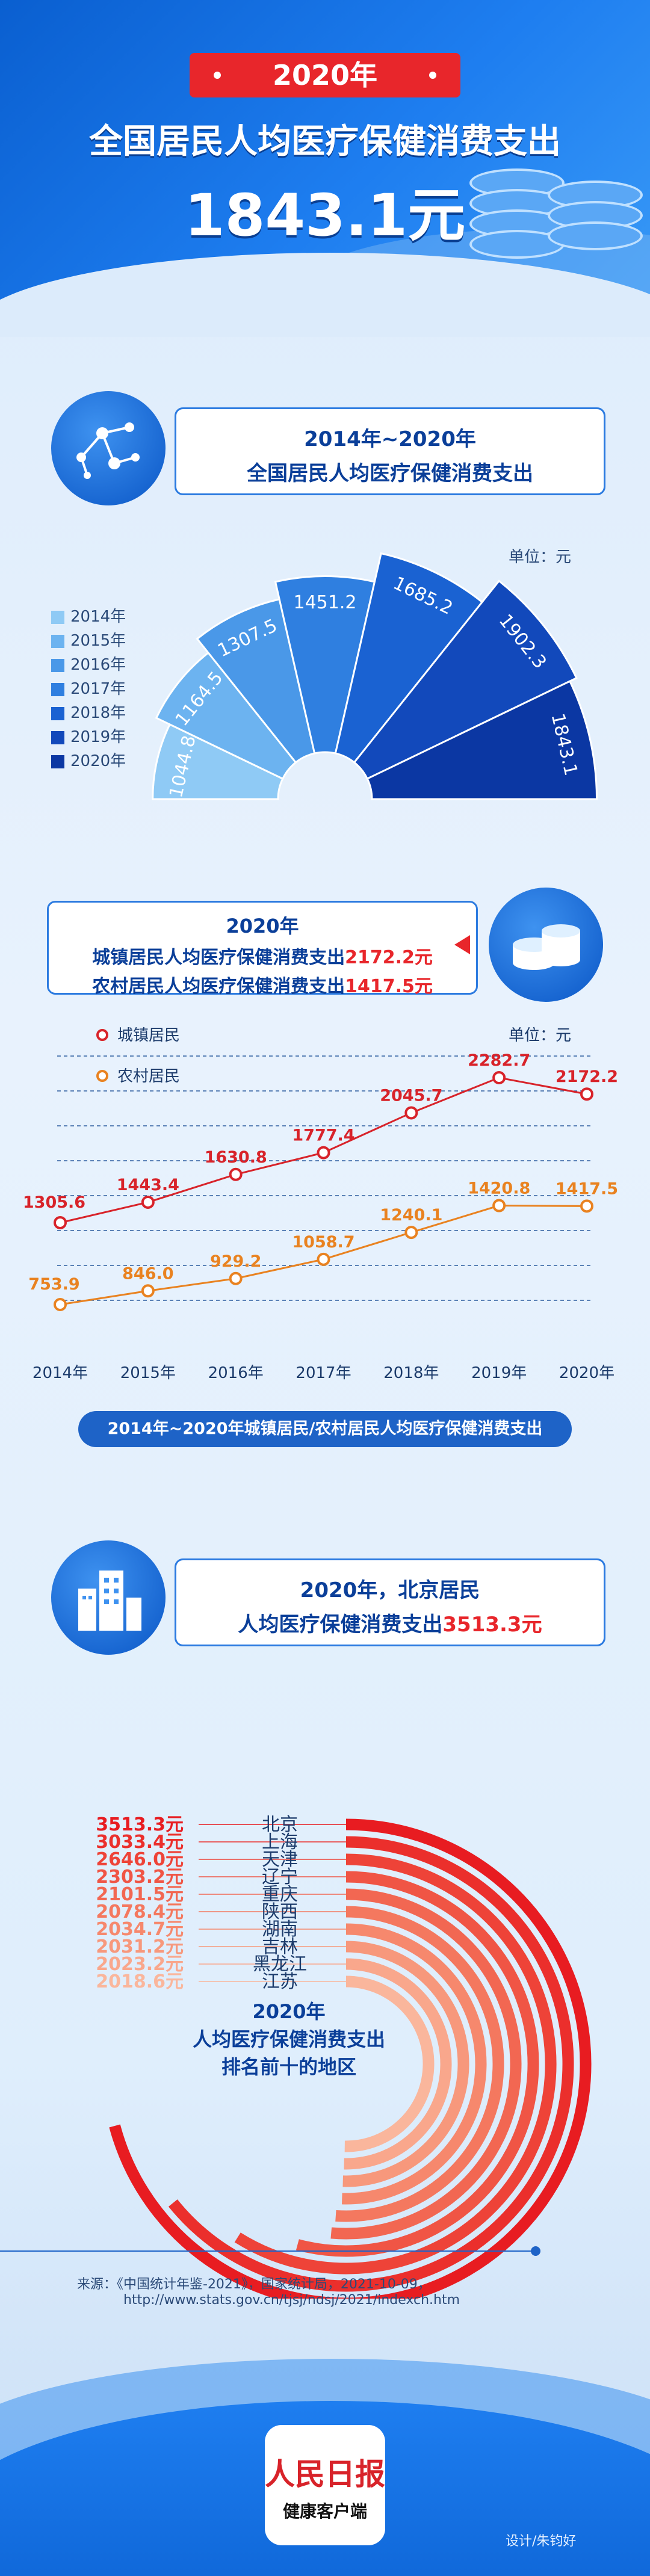 Image resolution: width=650 pixels, height=2576 pixels. Describe the element at coordinates (149, 1036) in the screenshot. I see `legend-urban-label: 城镇居民` at that location.